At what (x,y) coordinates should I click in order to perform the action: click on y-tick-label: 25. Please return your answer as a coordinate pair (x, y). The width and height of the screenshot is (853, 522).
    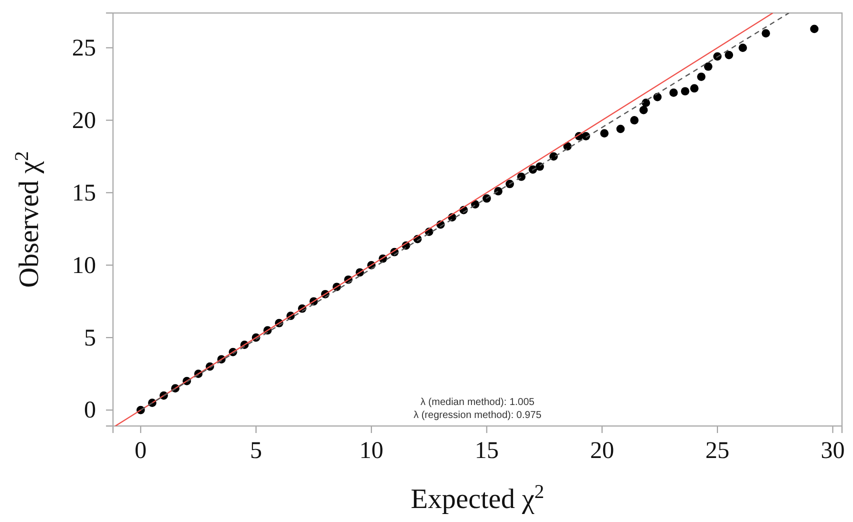
    Looking at the image, I should click on (84, 48).